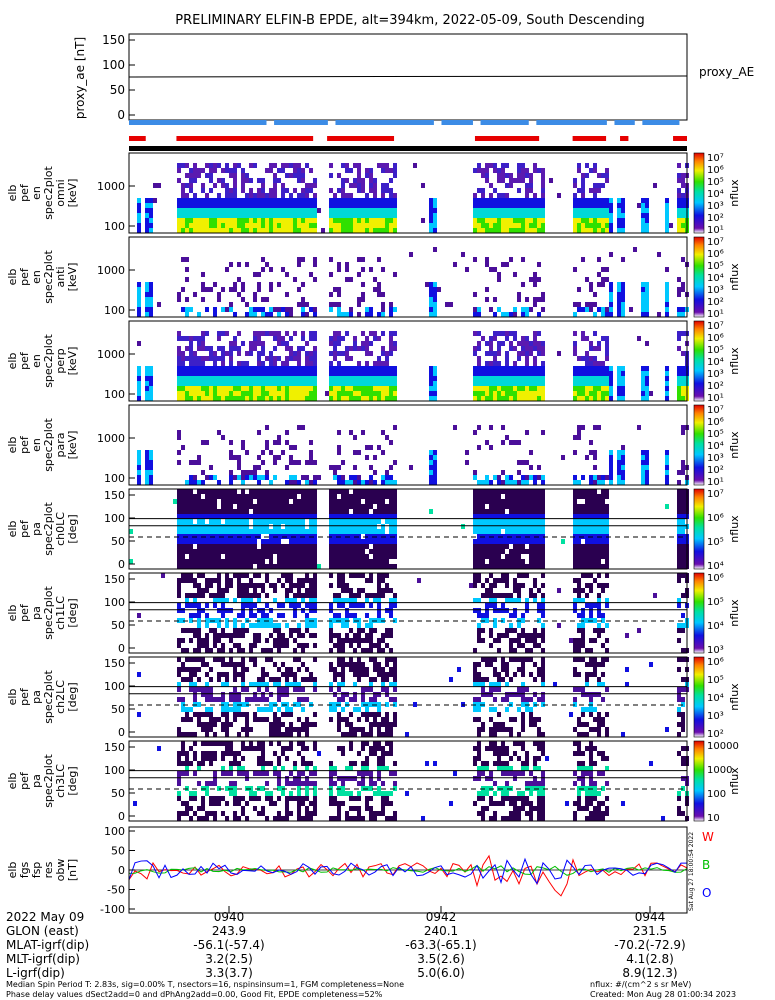 The height and width of the screenshot is (1000, 775). What do you see at coordinates (571, 122) in the screenshot?
I see `status-bar-blue` at bounding box center [571, 122].